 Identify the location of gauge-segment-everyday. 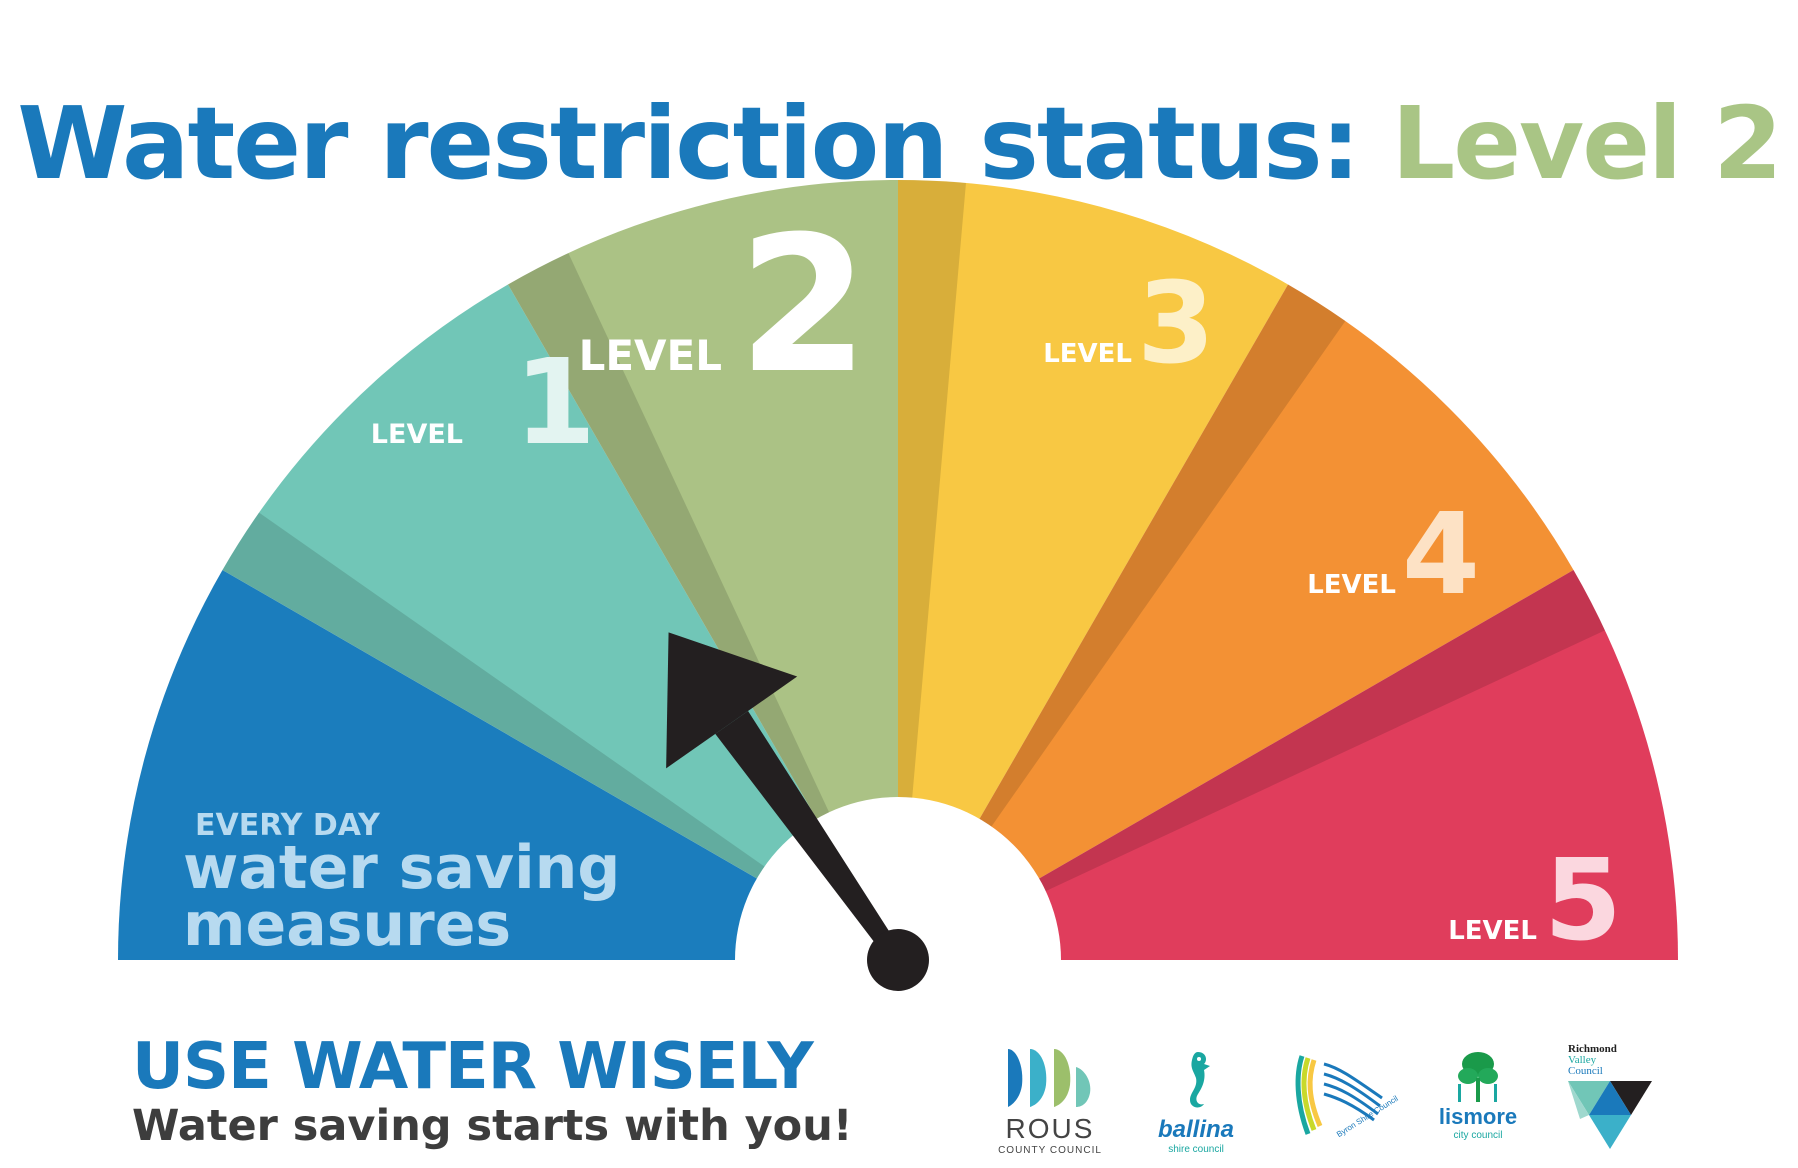
(508, 765).